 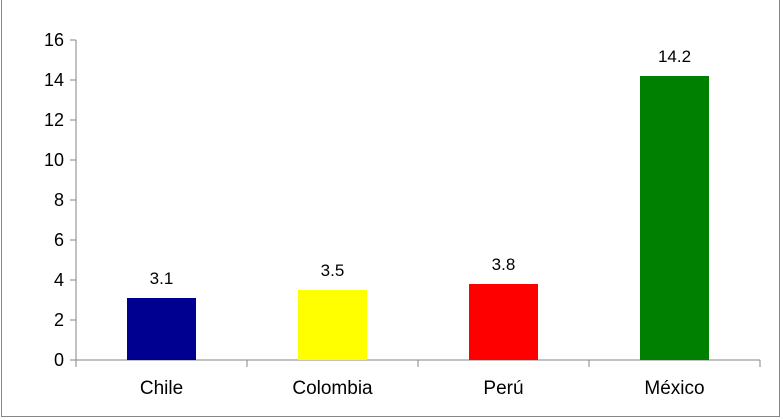 I want to click on x-category-label: Perú, so click(x=503, y=388).